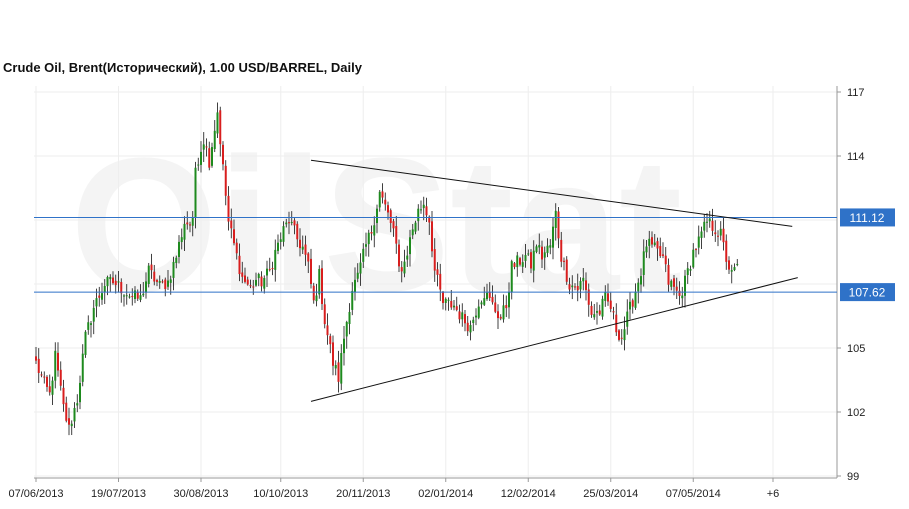  I want to click on y-tick-label: 99, so click(853, 477).